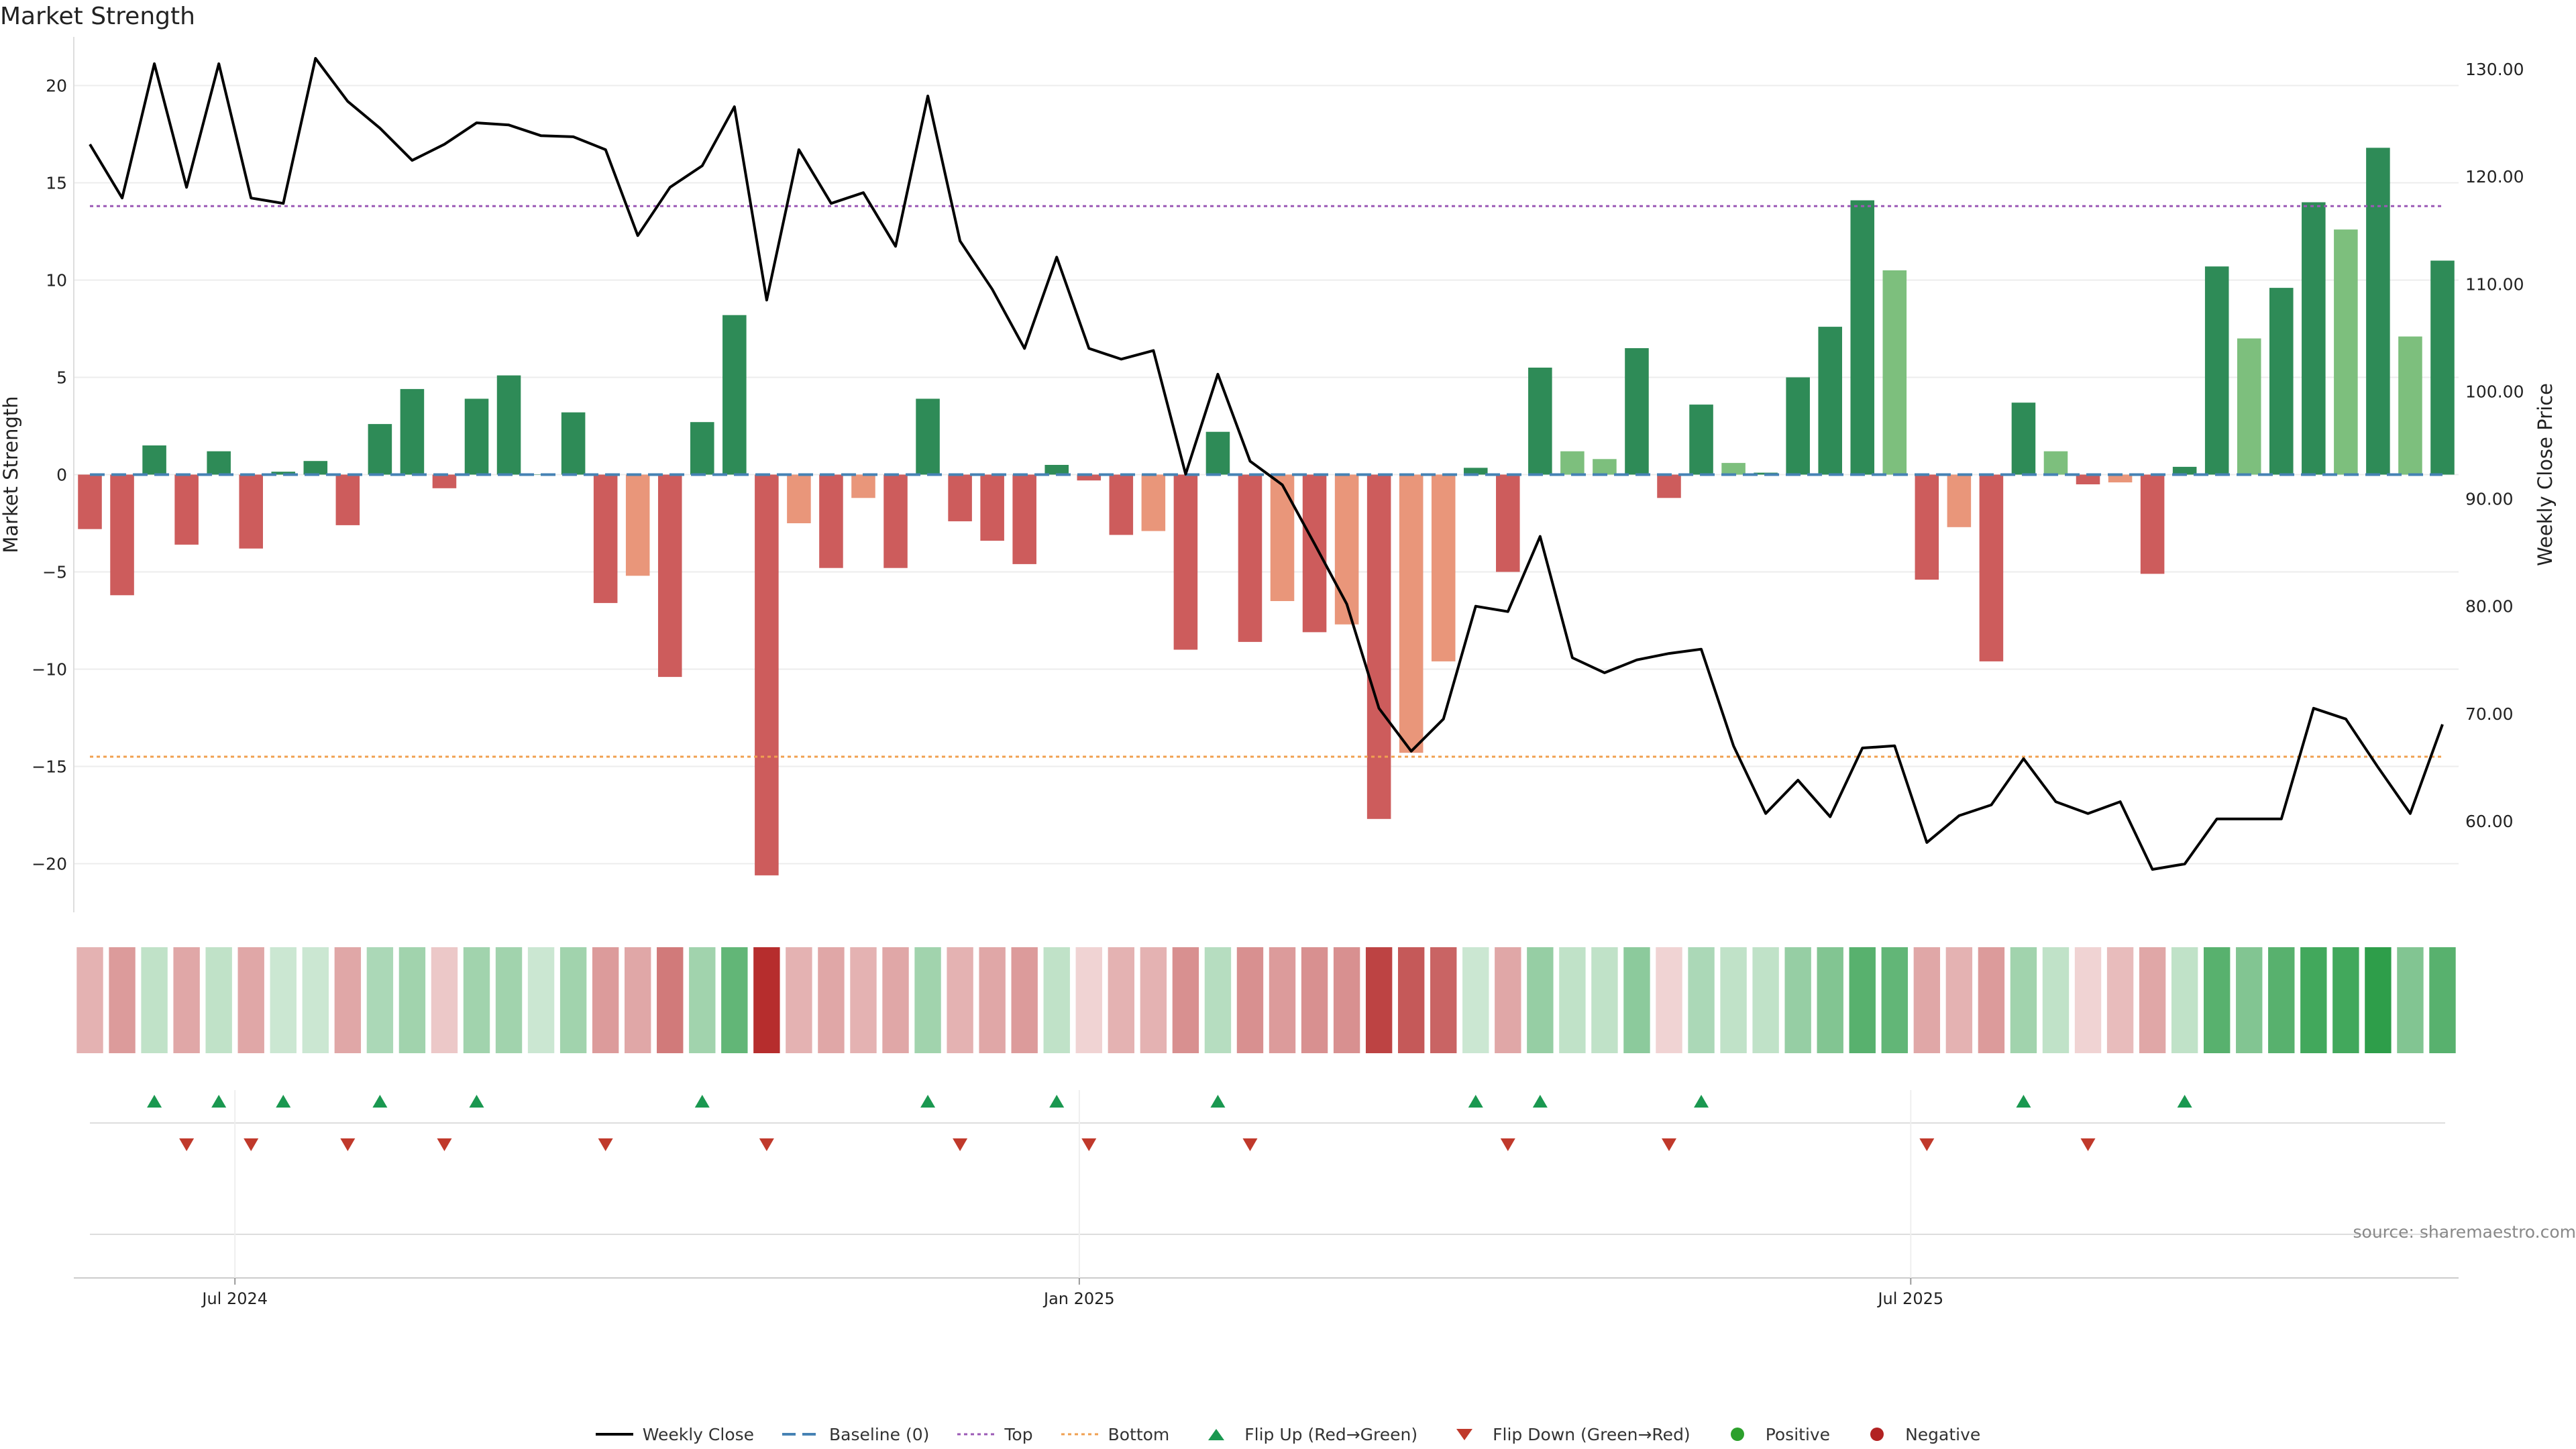 Image resolution: width=2576 pixels, height=1449 pixels. I want to click on legend-label: Bottom, so click(1139, 1434).